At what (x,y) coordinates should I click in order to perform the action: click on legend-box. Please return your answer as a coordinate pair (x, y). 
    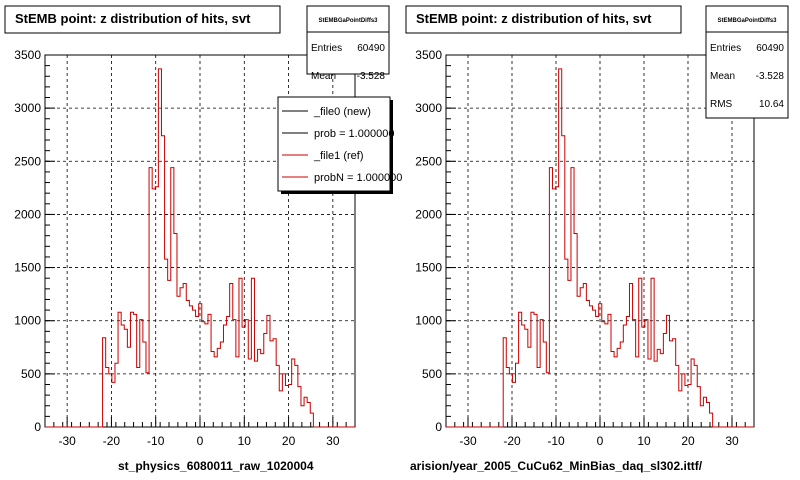
    Looking at the image, I should click on (334, 144).